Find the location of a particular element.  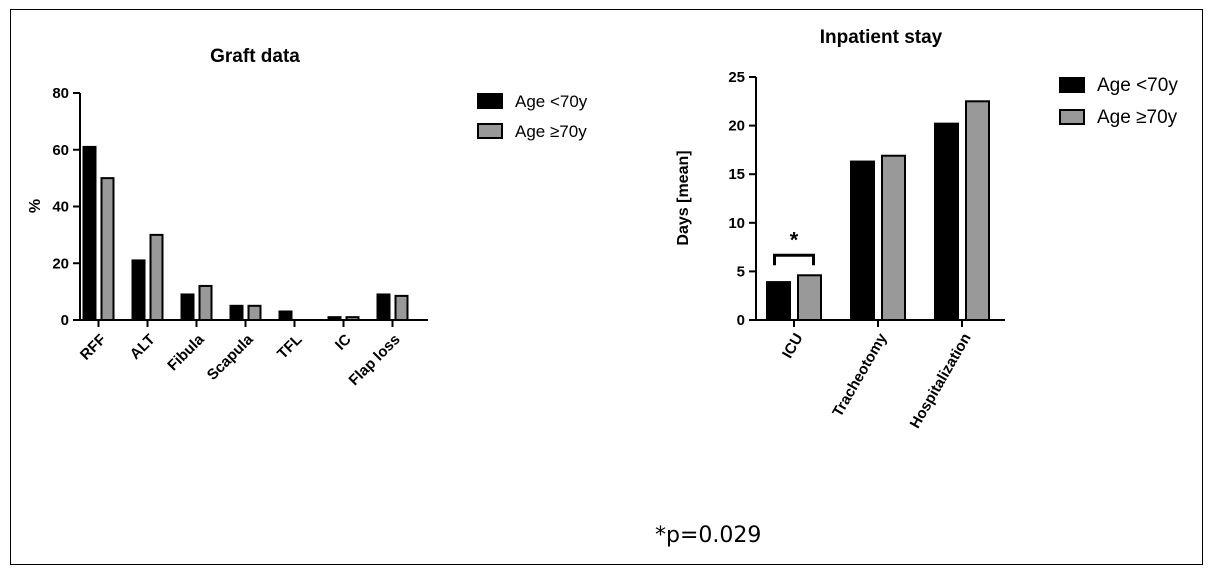

y-tick-label: 5 is located at coordinates (741, 271).